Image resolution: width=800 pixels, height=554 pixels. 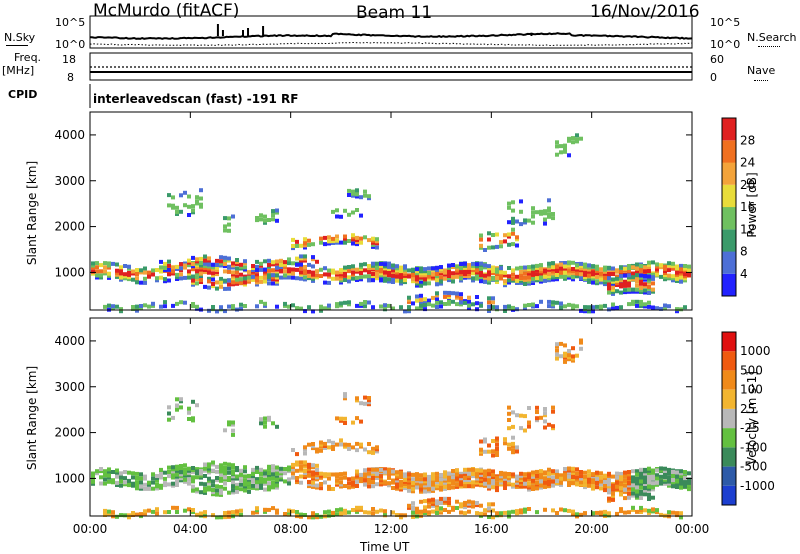 I want to click on power-ytick-label-2000: 2000, so click(x=69, y=227).